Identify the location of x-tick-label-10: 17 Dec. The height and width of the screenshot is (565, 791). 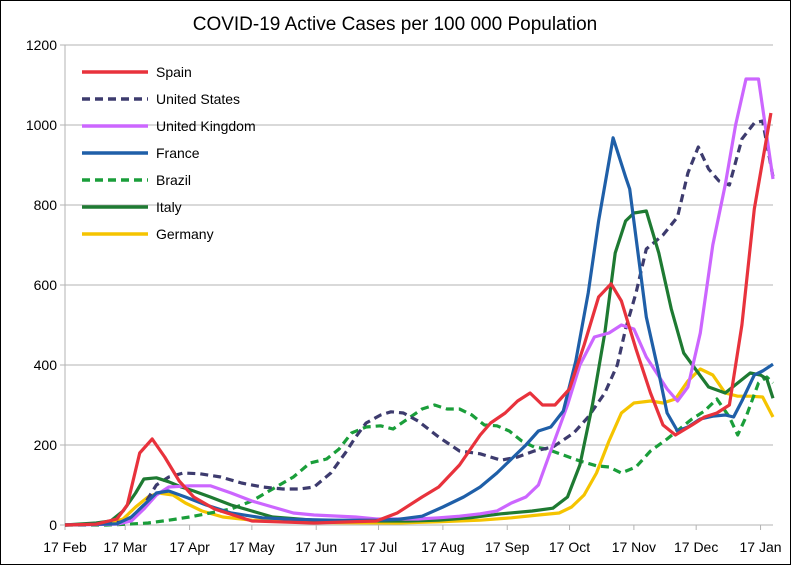
(696, 547).